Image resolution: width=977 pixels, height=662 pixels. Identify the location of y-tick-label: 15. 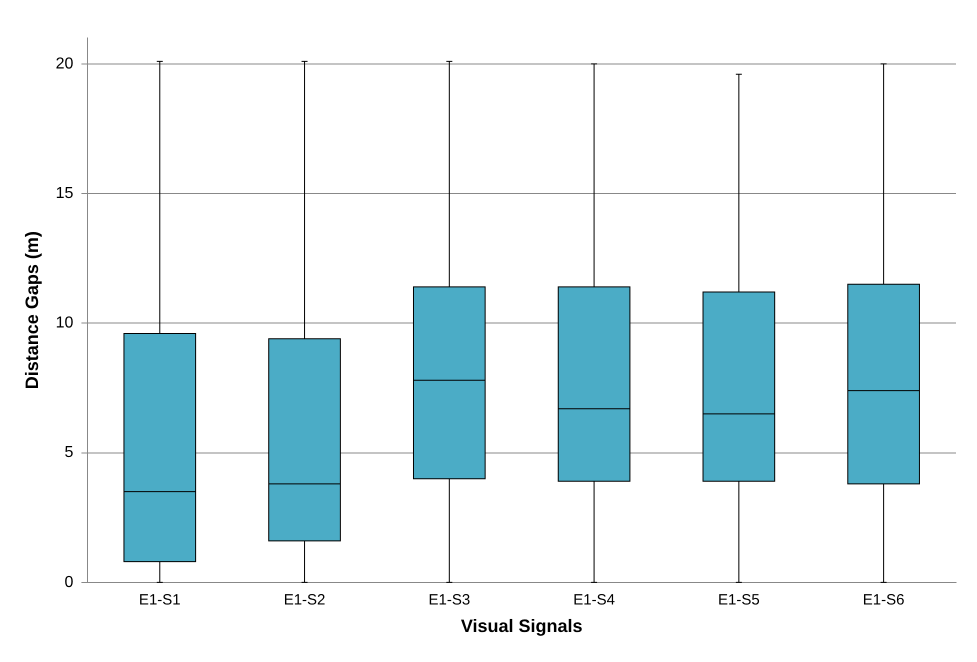
(65, 193).